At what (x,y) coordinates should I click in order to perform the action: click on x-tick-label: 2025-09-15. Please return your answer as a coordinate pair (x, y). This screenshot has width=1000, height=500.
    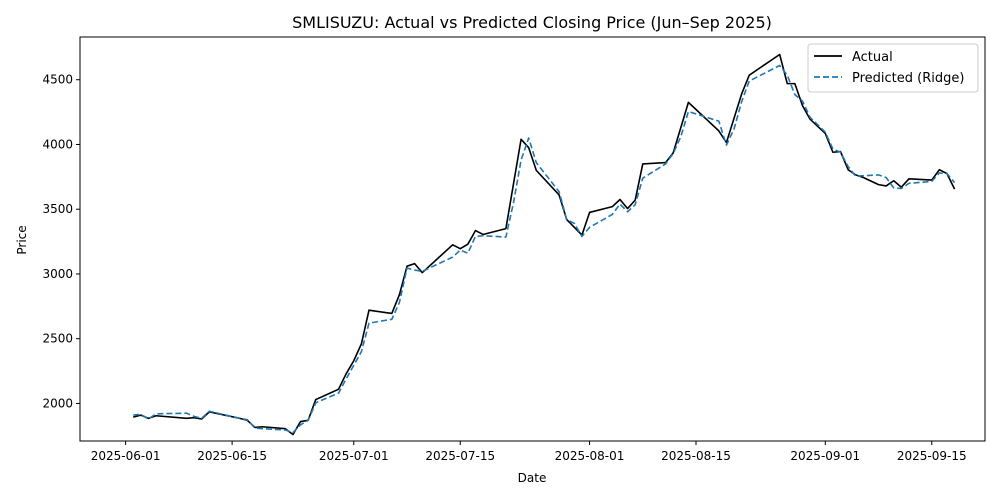
    Looking at the image, I should click on (932, 456).